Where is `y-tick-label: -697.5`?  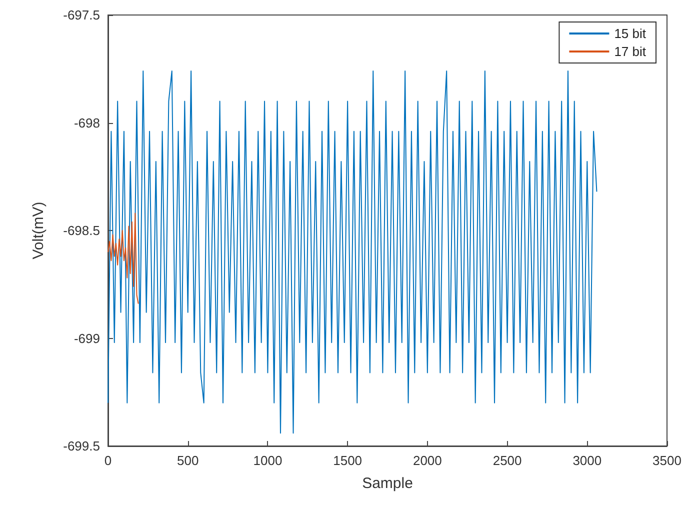
y-tick-label: -697.5 is located at coordinates (81, 15).